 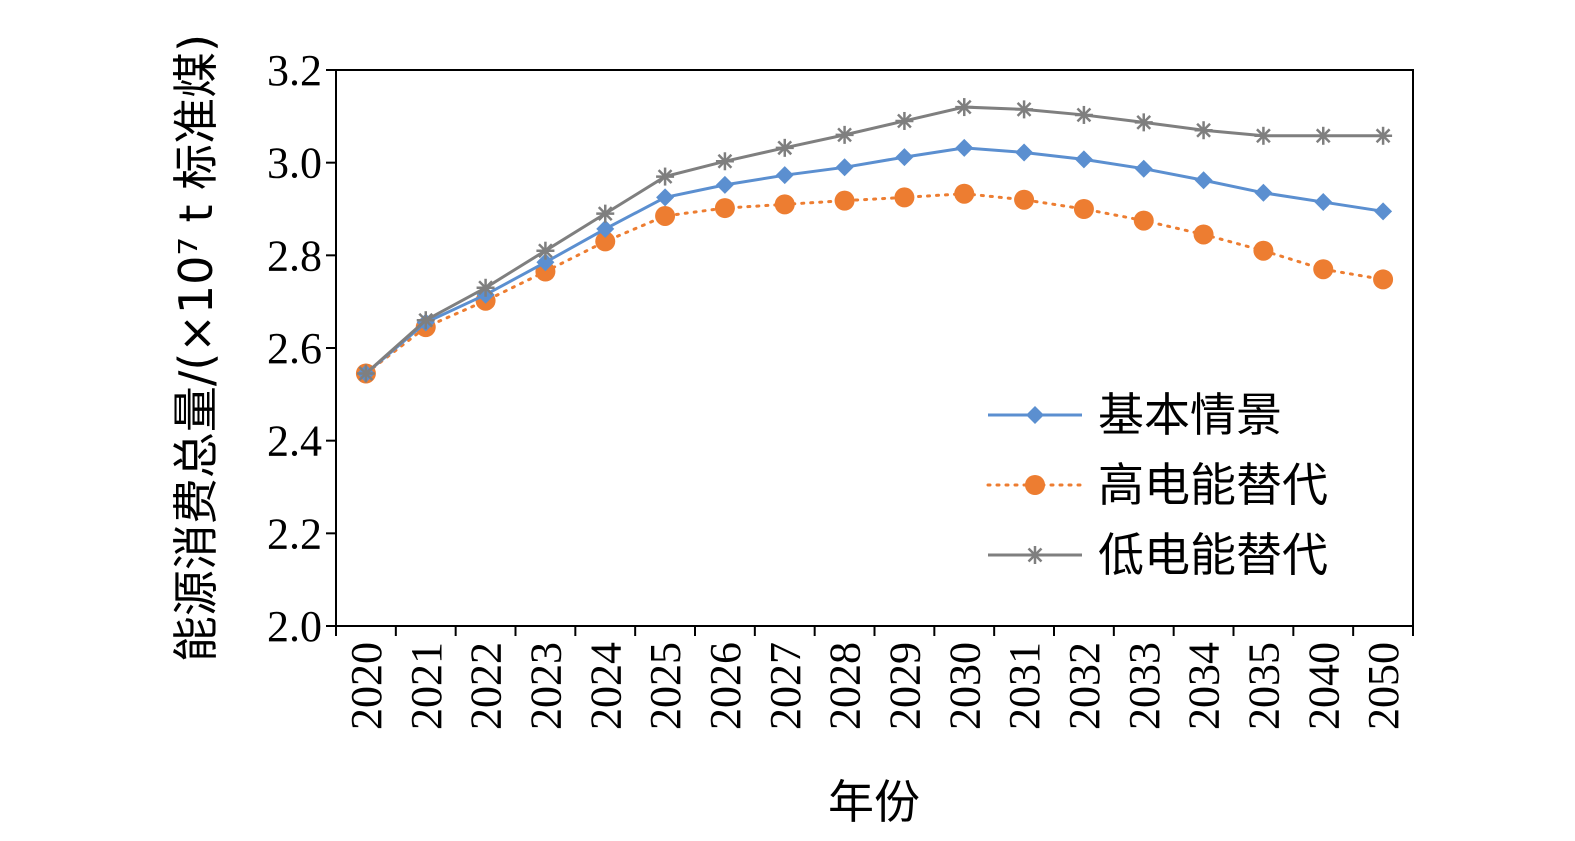 What do you see at coordinates (845, 686) in the screenshot?
I see `x-tick-label: 2028` at bounding box center [845, 686].